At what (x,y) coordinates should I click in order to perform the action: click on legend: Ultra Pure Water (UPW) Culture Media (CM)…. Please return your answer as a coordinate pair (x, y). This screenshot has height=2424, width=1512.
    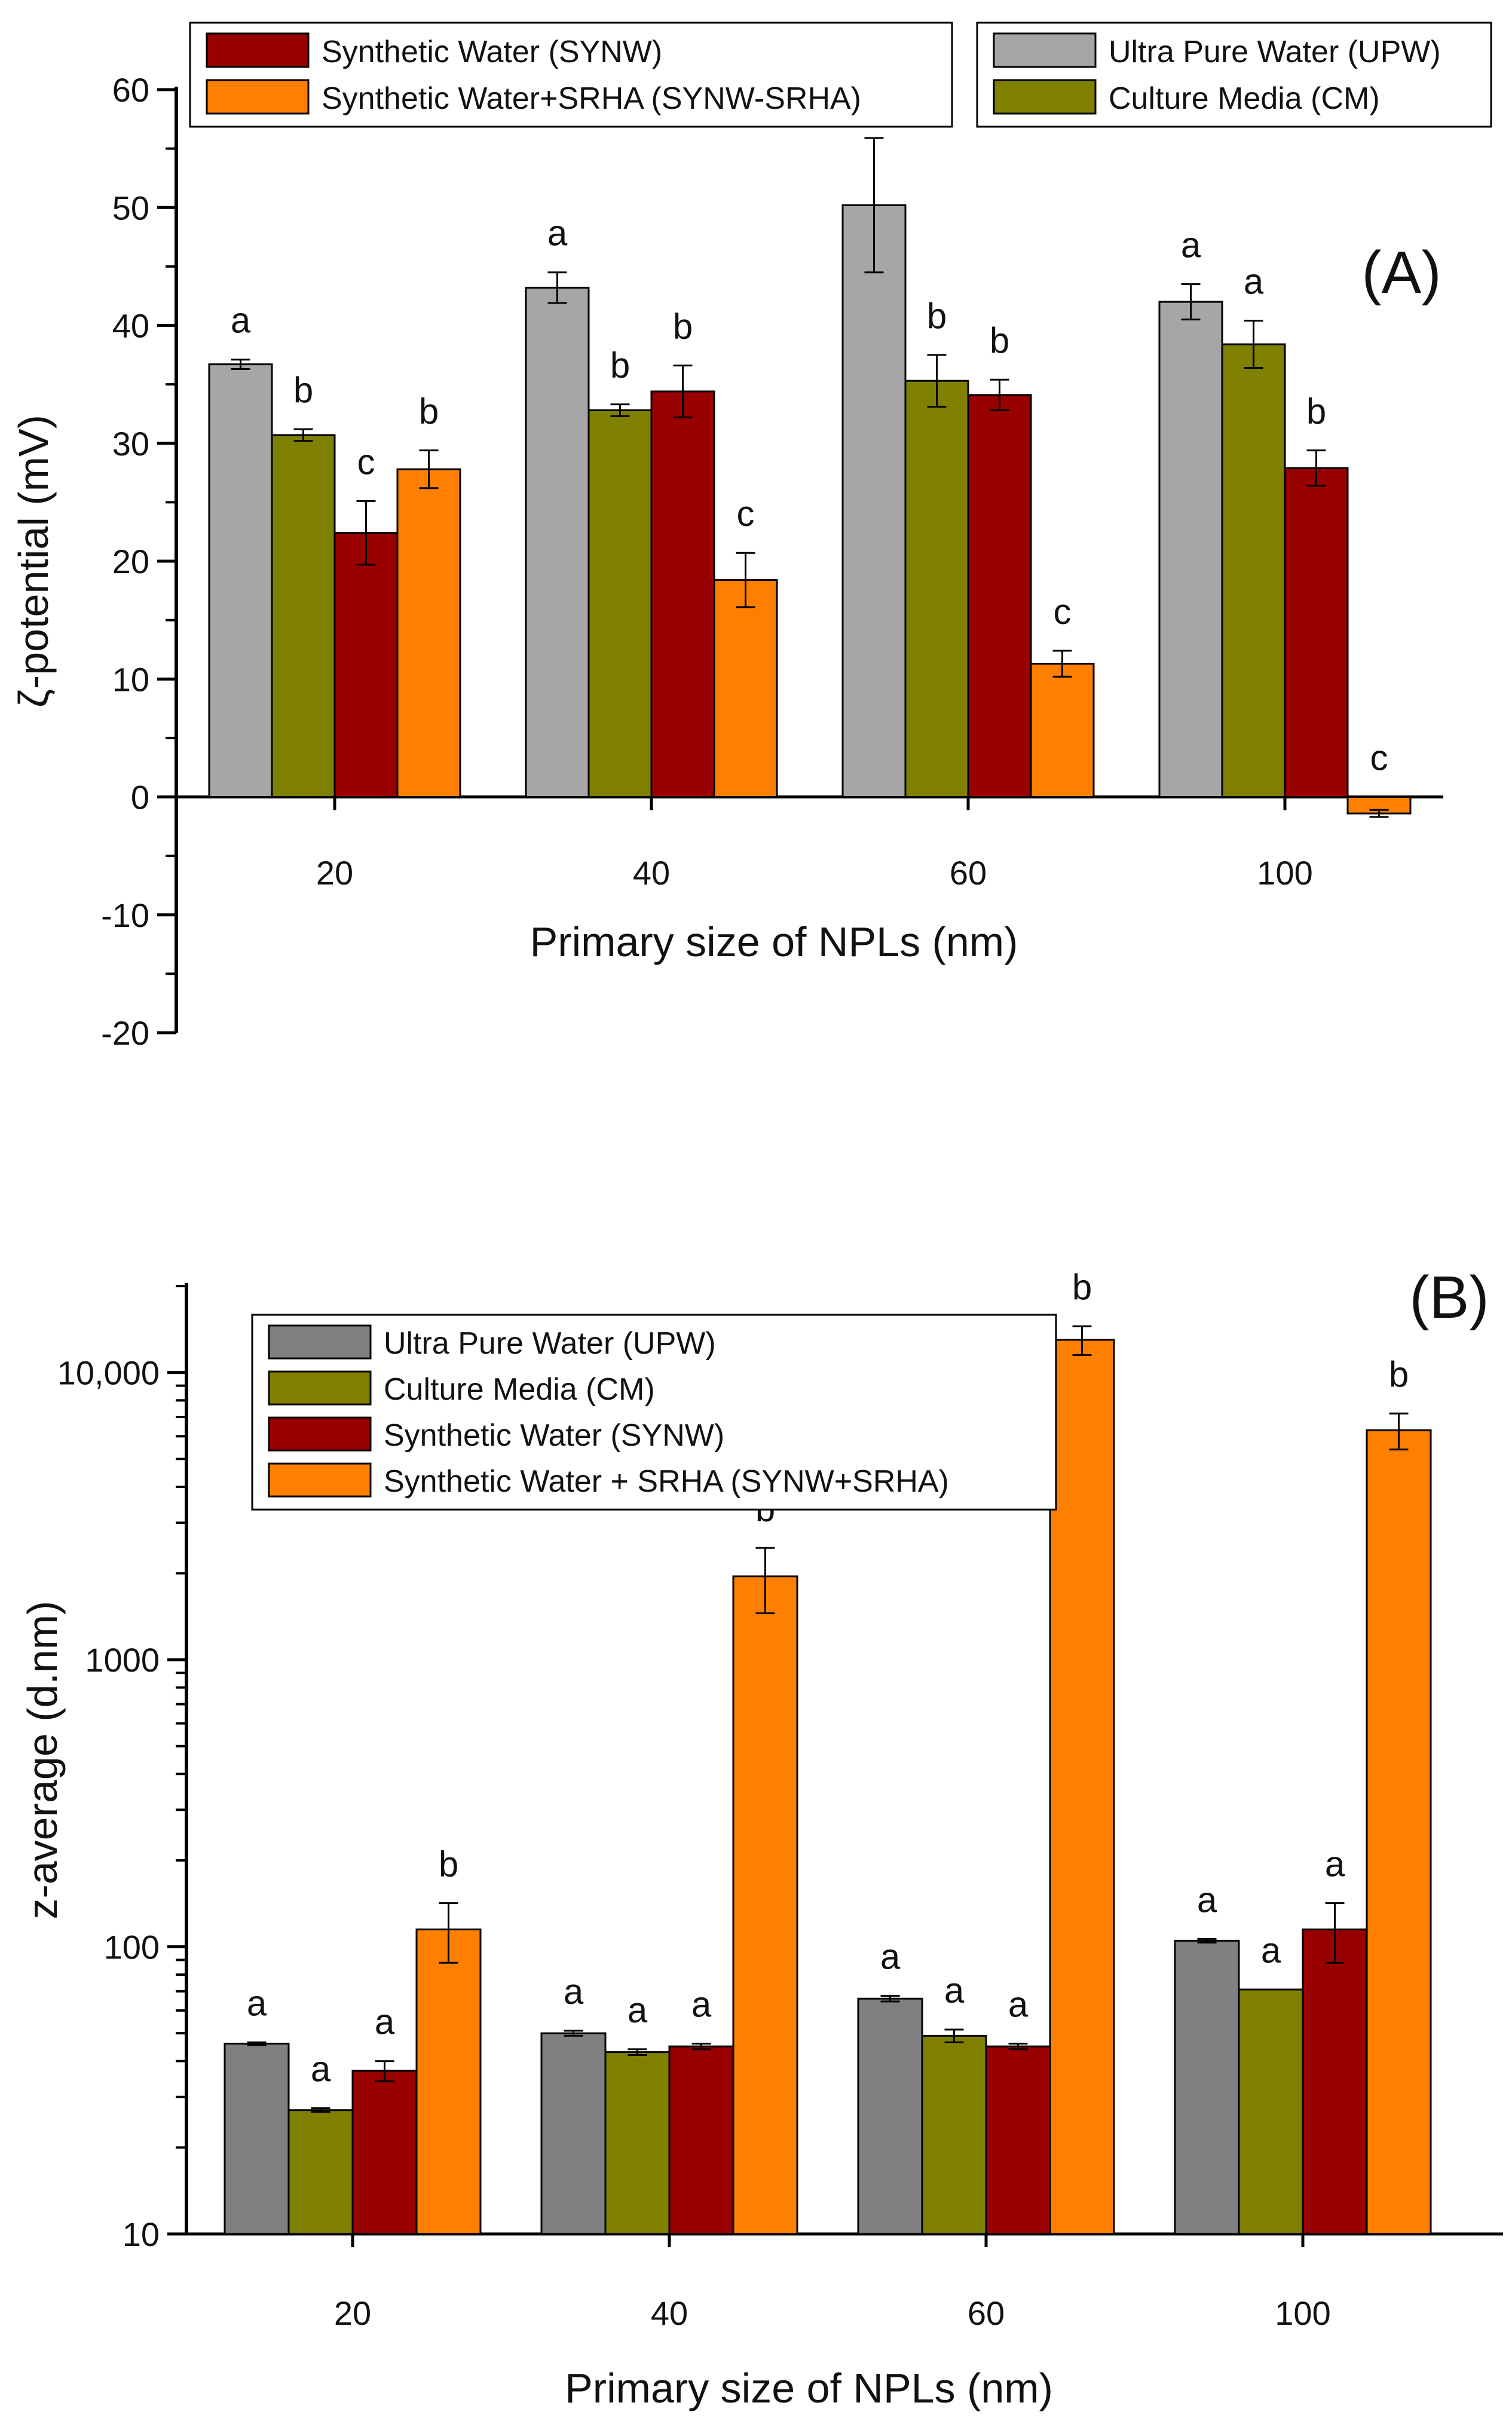
    Looking at the image, I should click on (654, 1412).